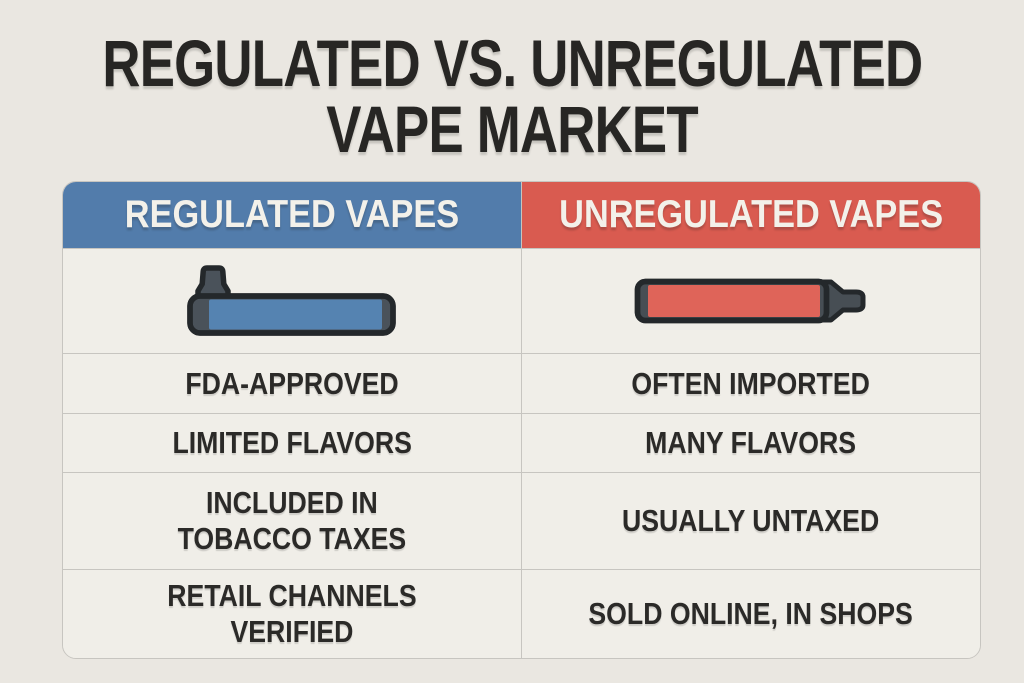 This screenshot has height=683, width=1024. Describe the element at coordinates (512, 129) in the screenshot. I see `page-title-line2: VAPE MARKET` at that location.